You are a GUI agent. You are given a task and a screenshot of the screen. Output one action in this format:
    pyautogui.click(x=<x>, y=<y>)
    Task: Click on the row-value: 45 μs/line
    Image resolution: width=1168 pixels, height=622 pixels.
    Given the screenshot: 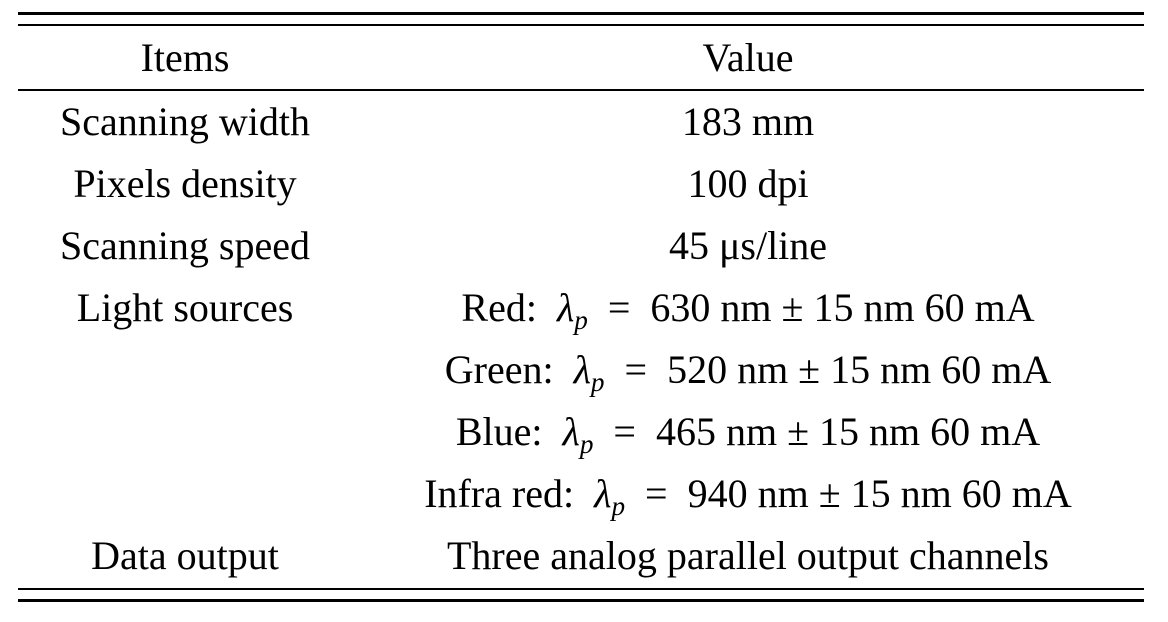 What is the action you would take?
    pyautogui.click(x=748, y=245)
    